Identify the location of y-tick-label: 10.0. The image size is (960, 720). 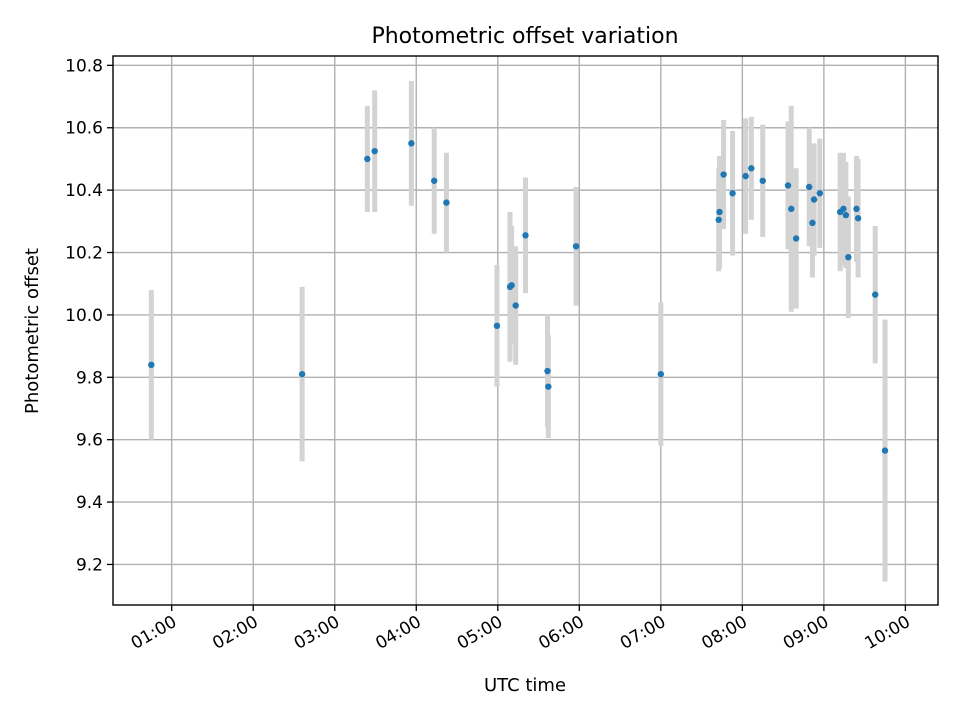
(84, 316).